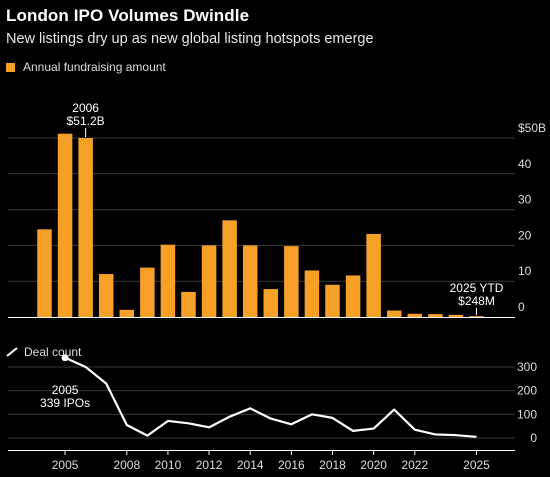 Image resolution: width=550 pixels, height=477 pixels. What do you see at coordinates (250, 281) in the screenshot?
I see `bar-2014` at bounding box center [250, 281].